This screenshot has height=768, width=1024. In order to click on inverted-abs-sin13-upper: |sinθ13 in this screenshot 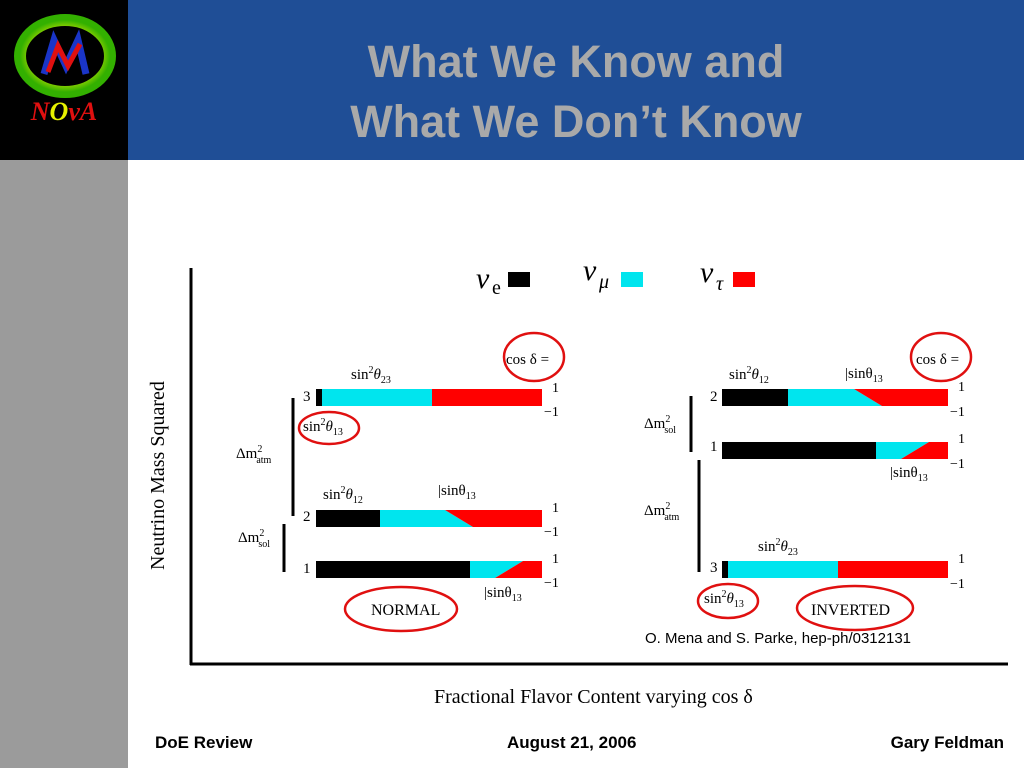, I will do `click(864, 375)`.